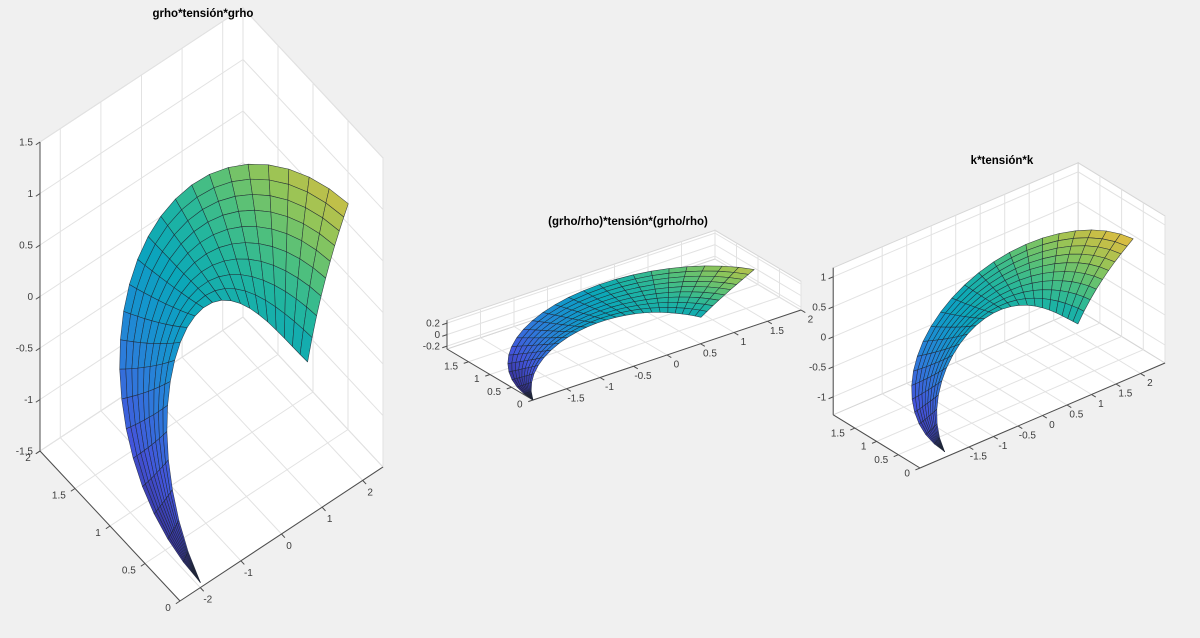 This screenshot has width=1200, height=638. I want to click on x-axis-tick-label: -0.5, so click(643, 376).